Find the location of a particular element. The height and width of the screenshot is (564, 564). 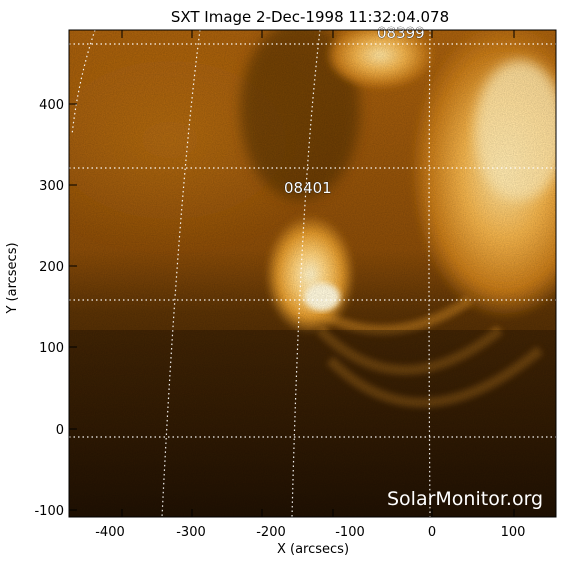

x-tick-label: -100 is located at coordinates (350, 532).